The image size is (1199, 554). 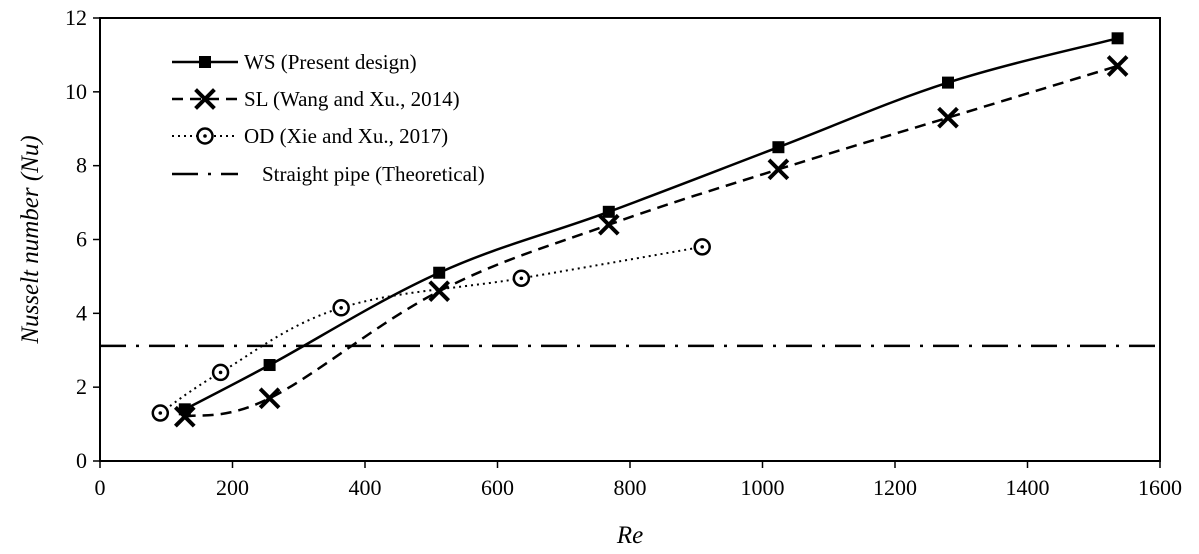 I want to click on legend-item: WS (Present design), so click(x=294, y=62).